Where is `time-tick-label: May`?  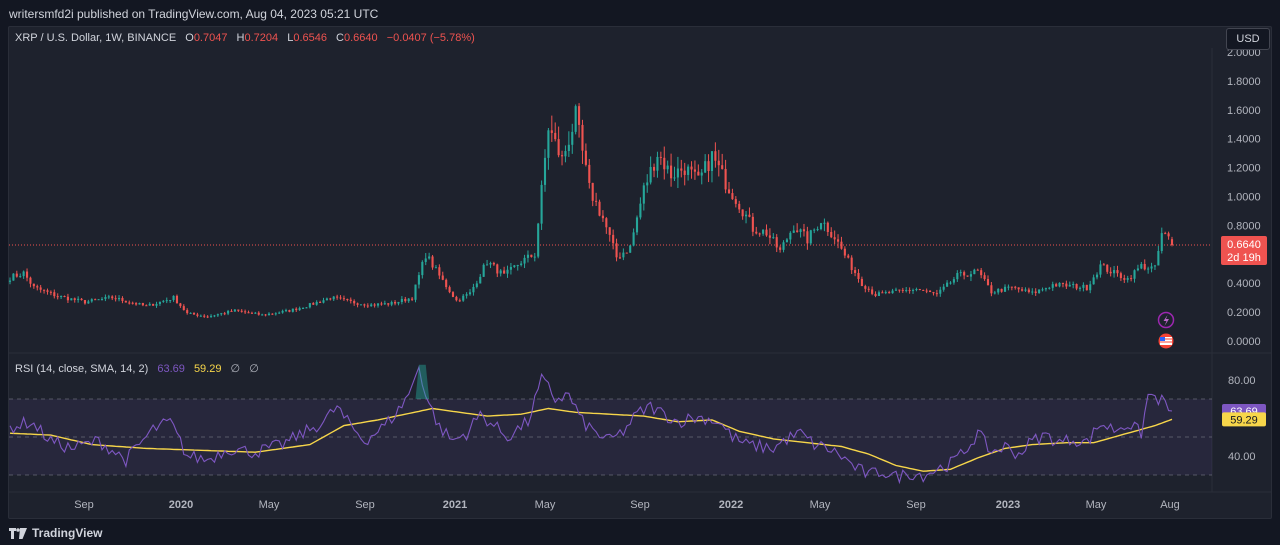
time-tick-label: May is located at coordinates (820, 505).